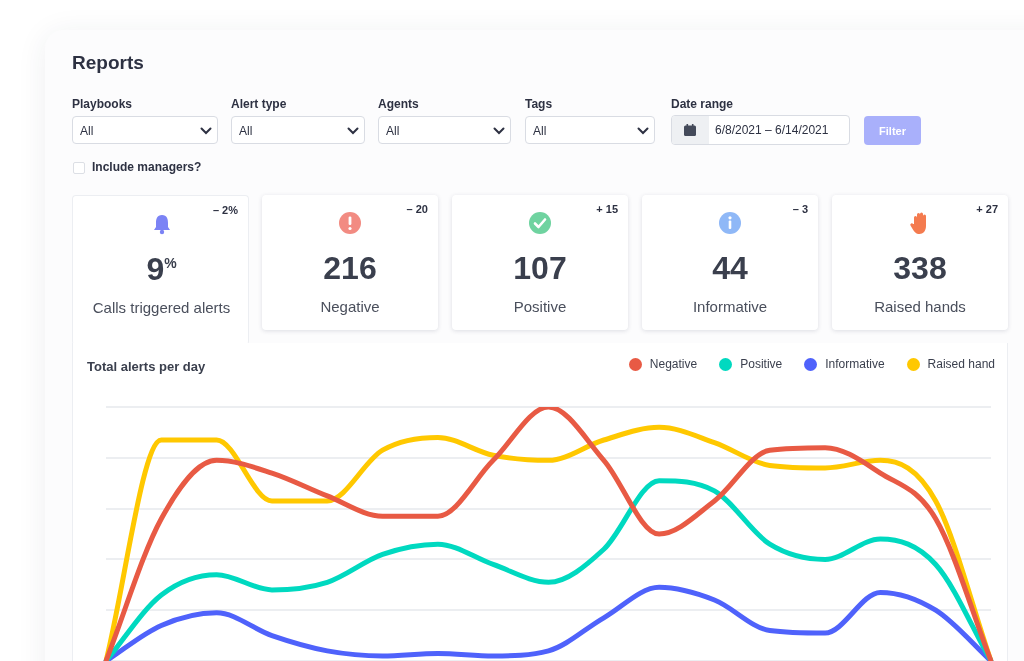  What do you see at coordinates (892, 130) in the screenshot?
I see `filter-button: Filter` at bounding box center [892, 130].